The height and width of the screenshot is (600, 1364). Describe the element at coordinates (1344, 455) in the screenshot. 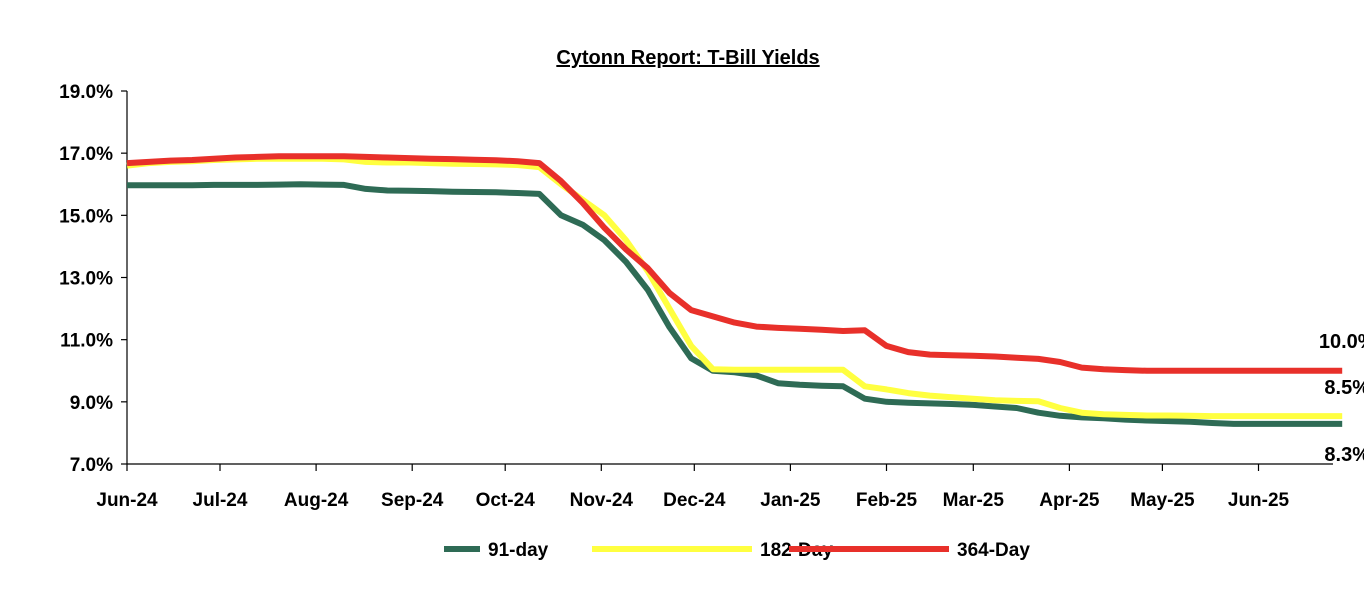

I see `end-value-label: 8.3%` at that location.